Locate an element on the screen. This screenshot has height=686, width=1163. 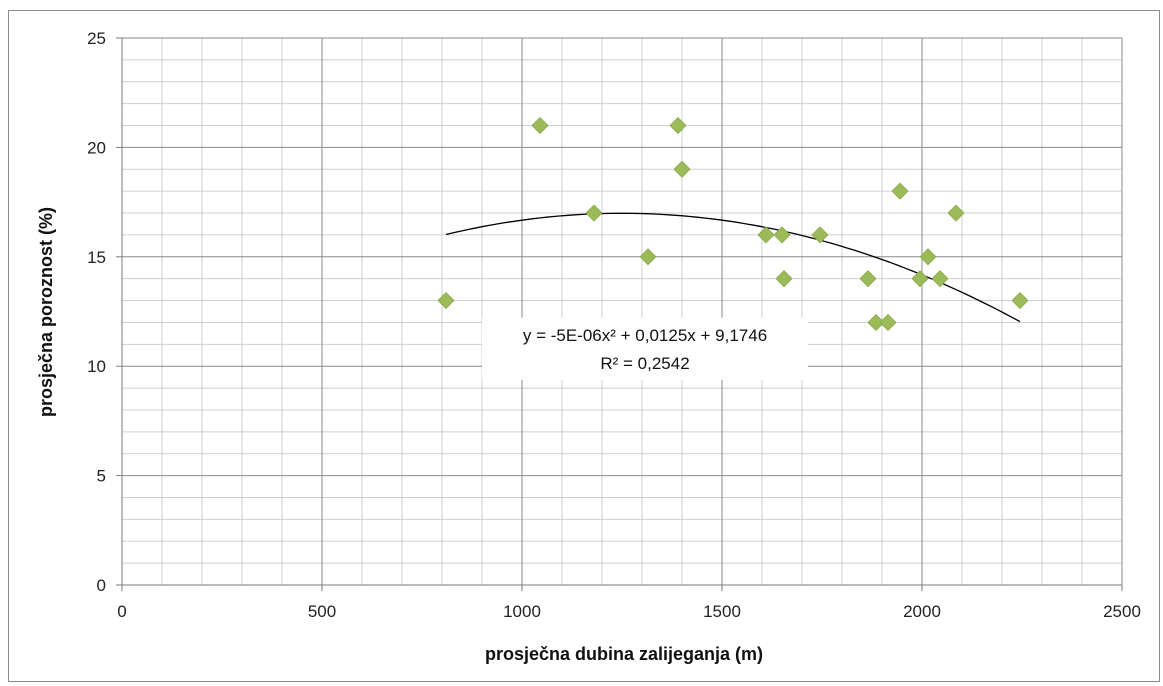
trendline-curve is located at coordinates (733, 267).